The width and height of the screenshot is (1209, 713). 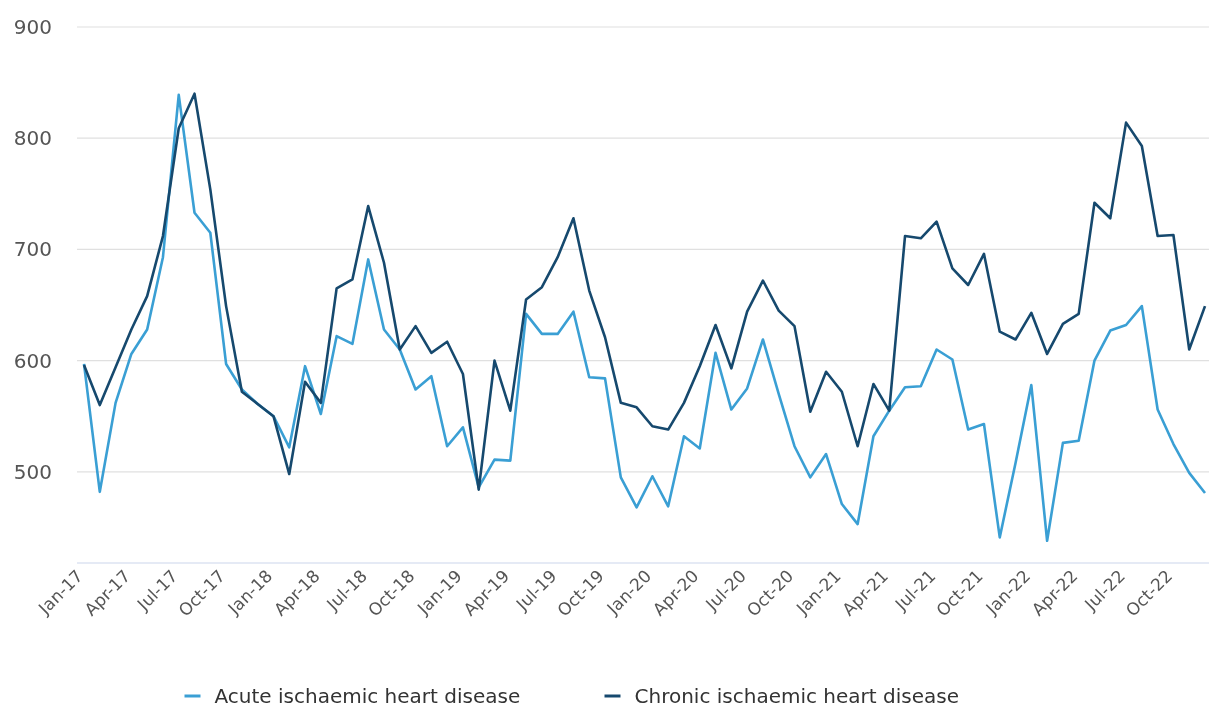 I want to click on y-tick-label: 500, so click(x=32, y=471).